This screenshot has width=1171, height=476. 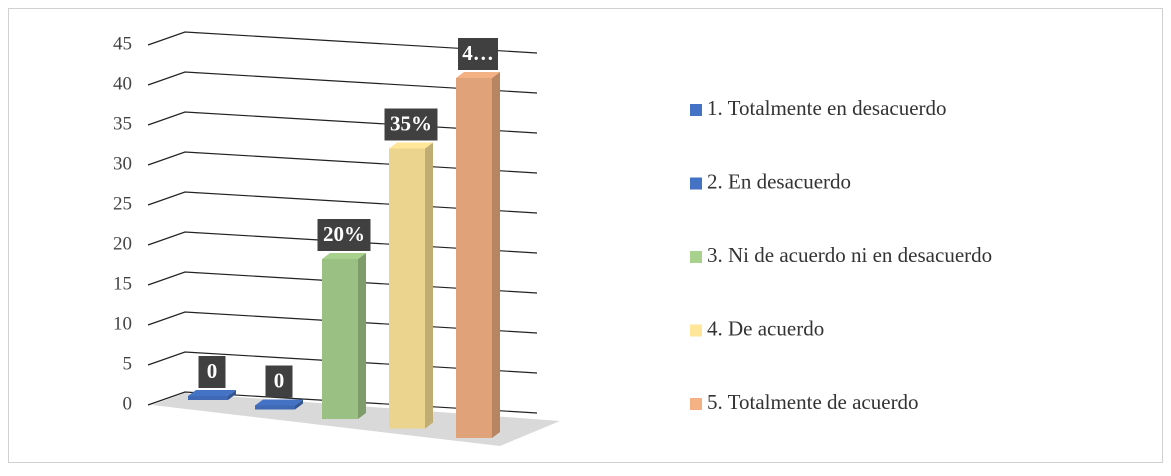 What do you see at coordinates (827, 108) in the screenshot?
I see `legend-label: 1. Totalmente en desacuerdo` at bounding box center [827, 108].